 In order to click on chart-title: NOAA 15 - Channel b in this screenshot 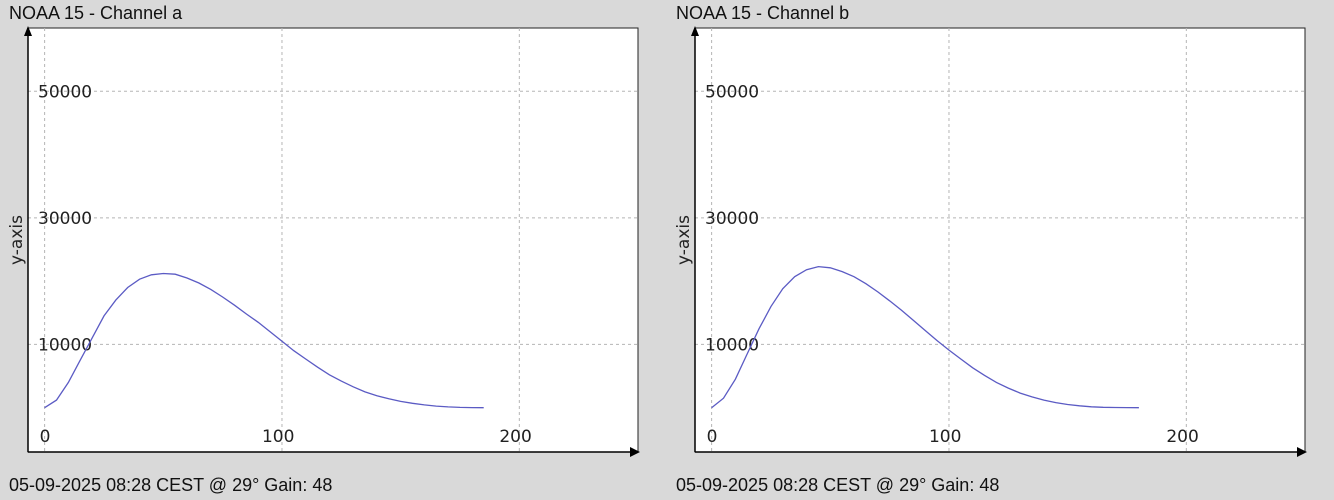, I will do `click(763, 13)`.